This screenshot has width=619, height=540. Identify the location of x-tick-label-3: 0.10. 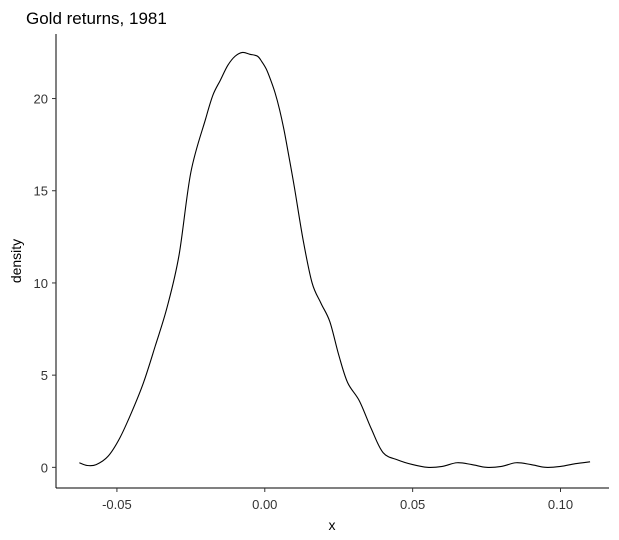
(560, 504).